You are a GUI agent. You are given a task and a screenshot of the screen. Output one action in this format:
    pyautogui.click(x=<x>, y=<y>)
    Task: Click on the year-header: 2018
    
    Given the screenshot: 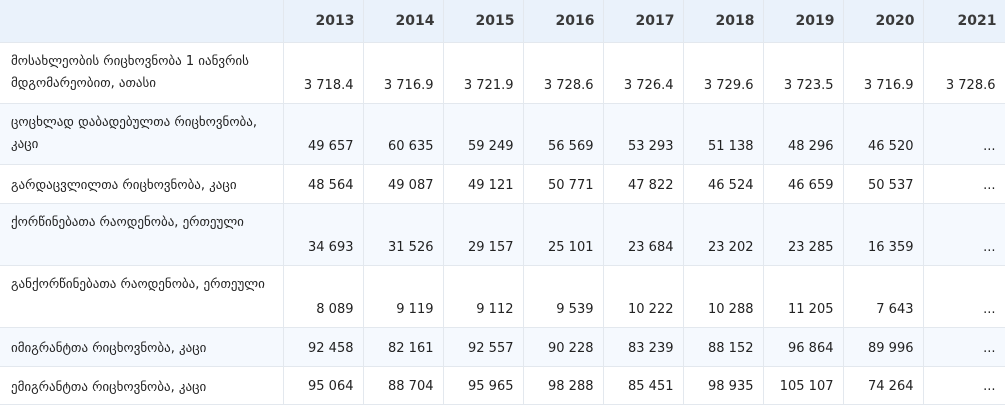 What is the action you would take?
    pyautogui.click(x=723, y=21)
    